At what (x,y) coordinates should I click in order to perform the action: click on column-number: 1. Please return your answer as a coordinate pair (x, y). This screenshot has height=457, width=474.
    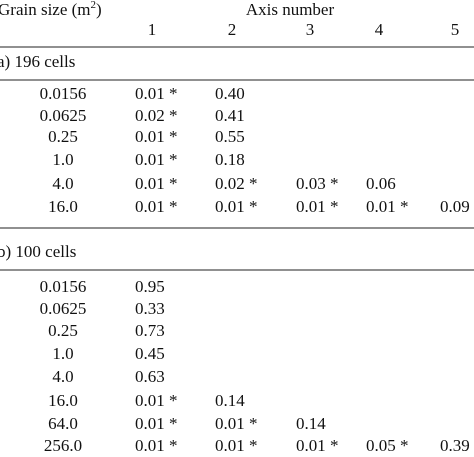
    Looking at the image, I should click on (152, 29).